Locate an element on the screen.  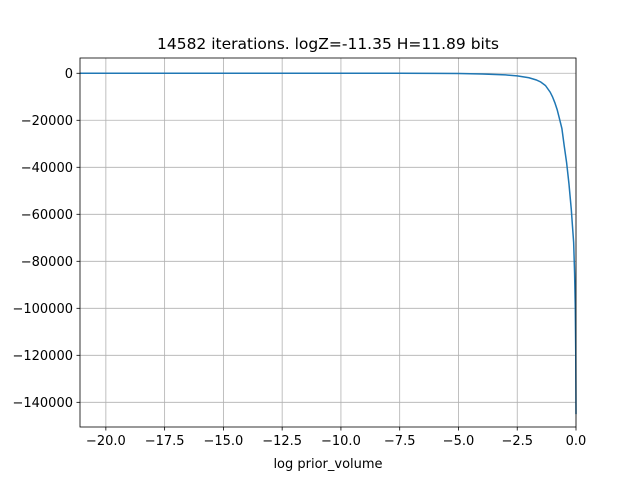
y-tick-label: −20000 is located at coordinates (47, 121).